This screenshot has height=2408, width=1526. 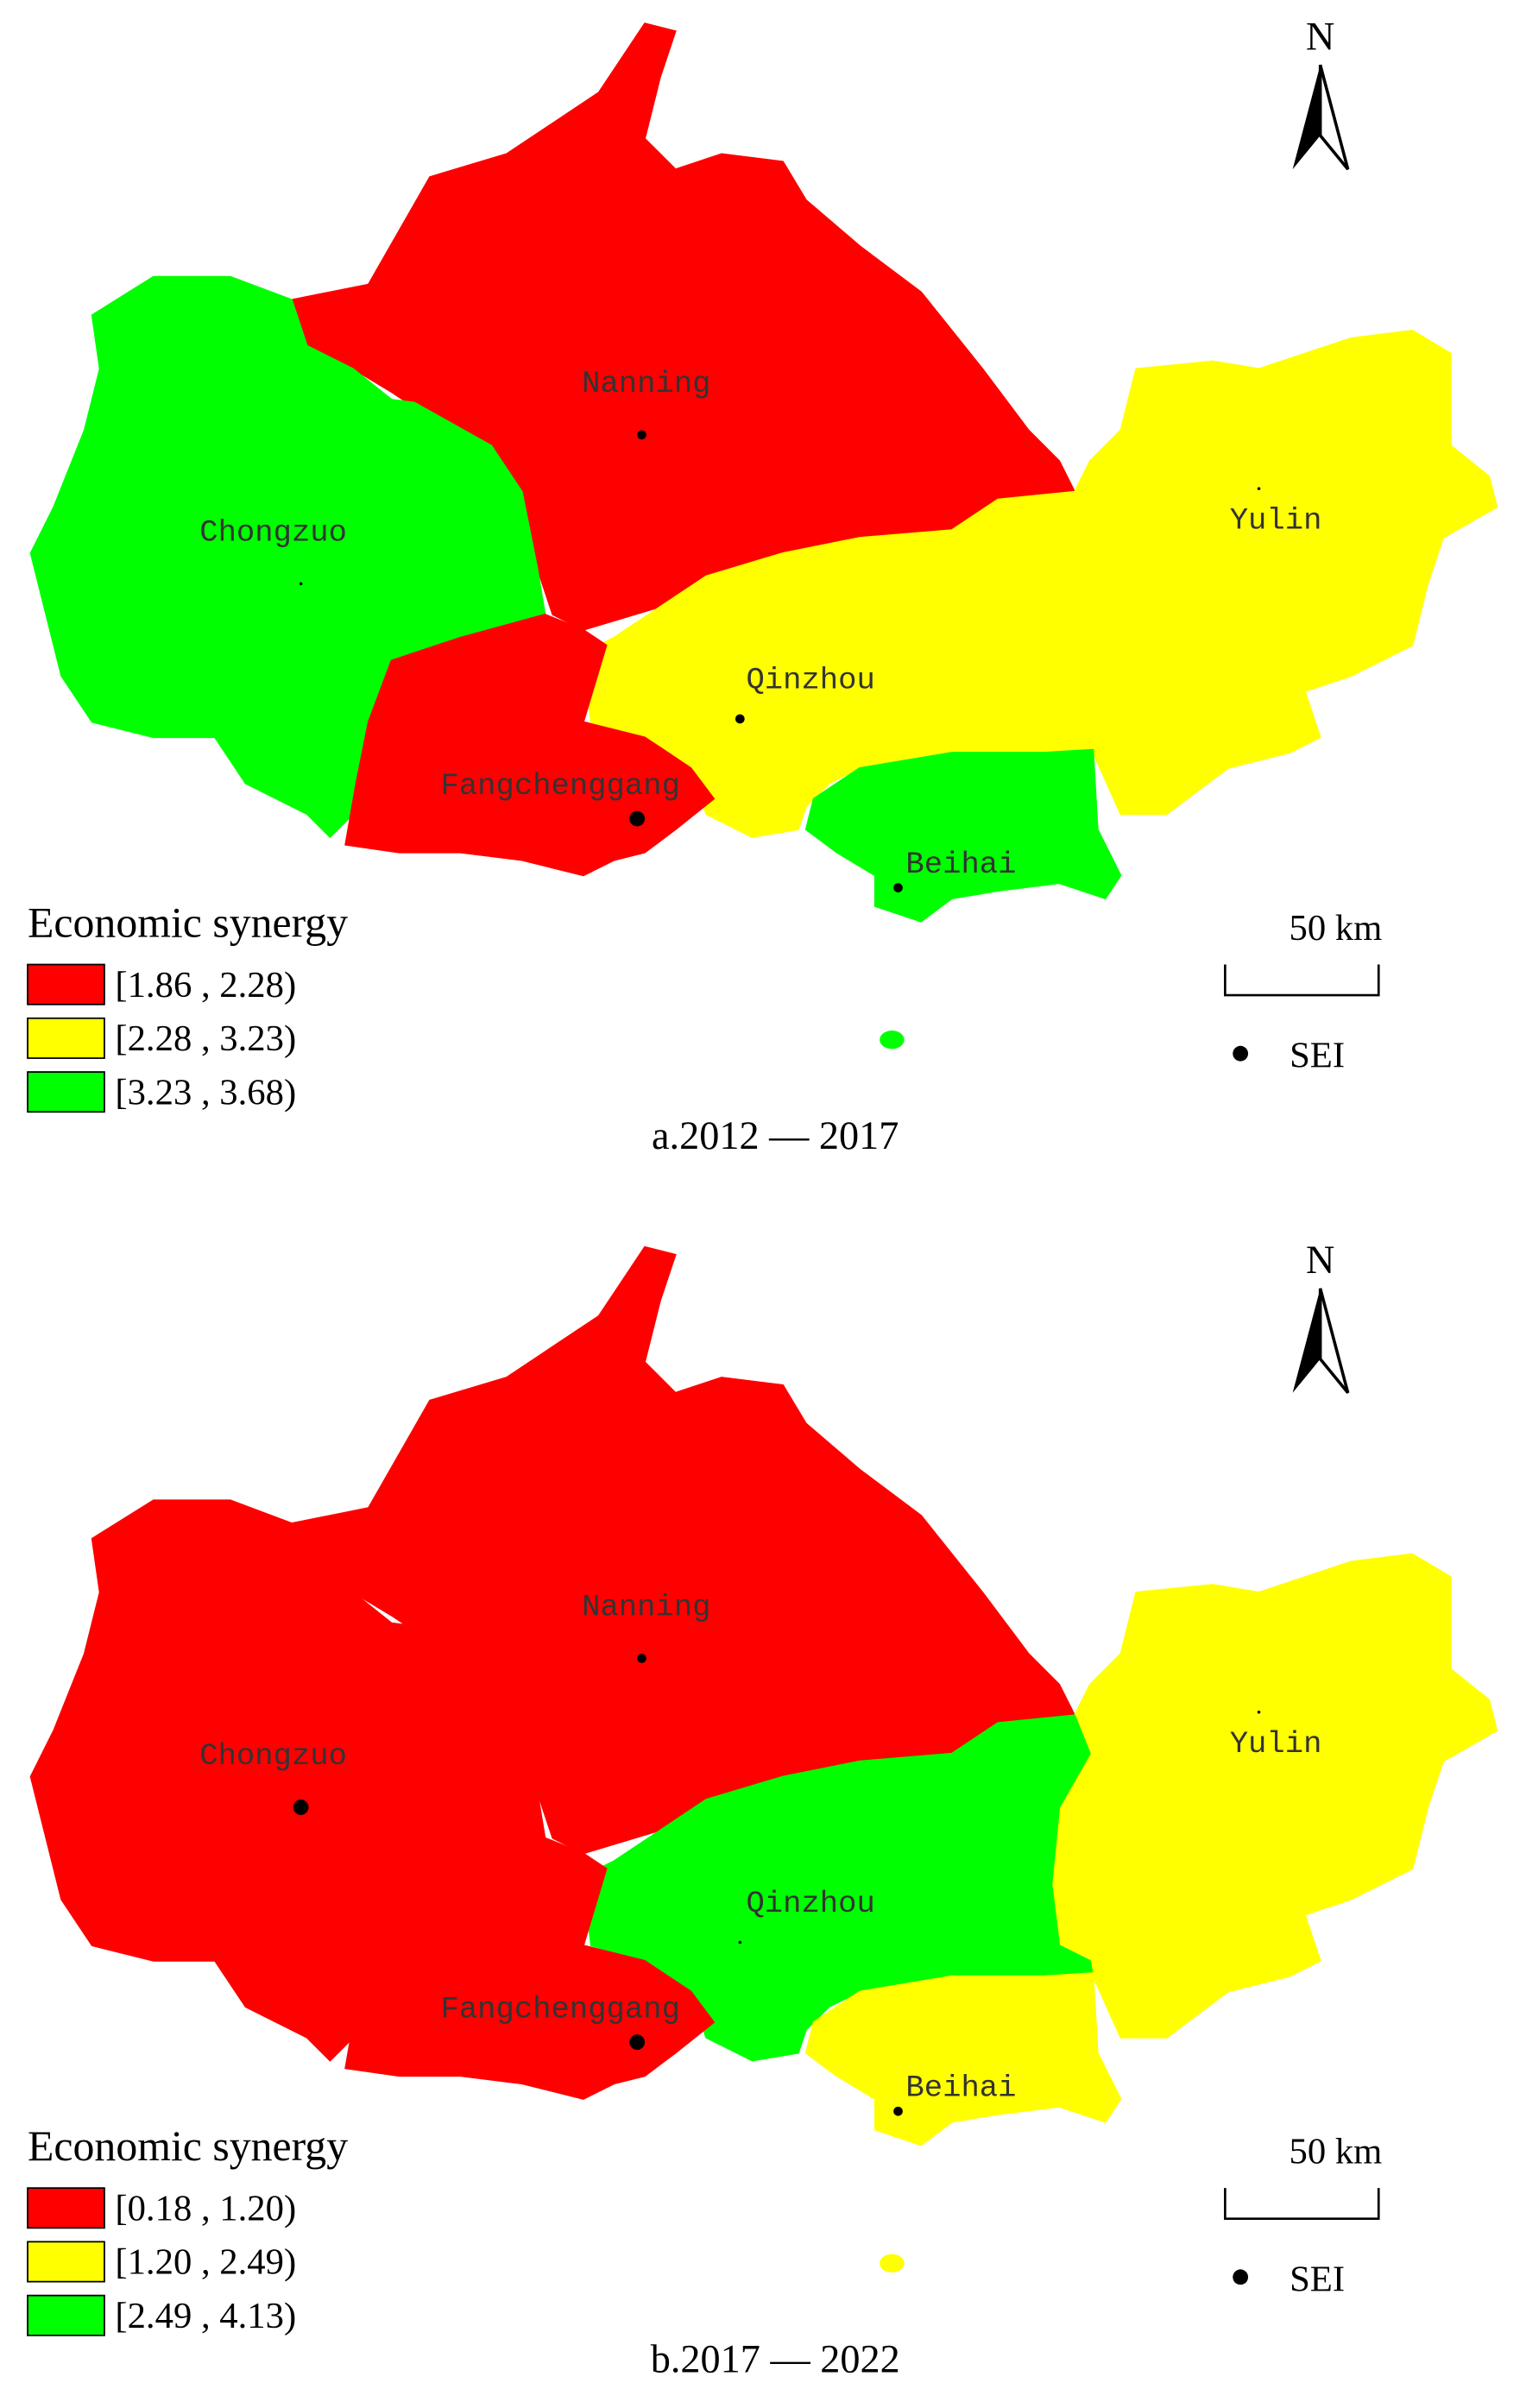 I want to click on caption: b.2017 — 2022, so click(x=776, y=2360).